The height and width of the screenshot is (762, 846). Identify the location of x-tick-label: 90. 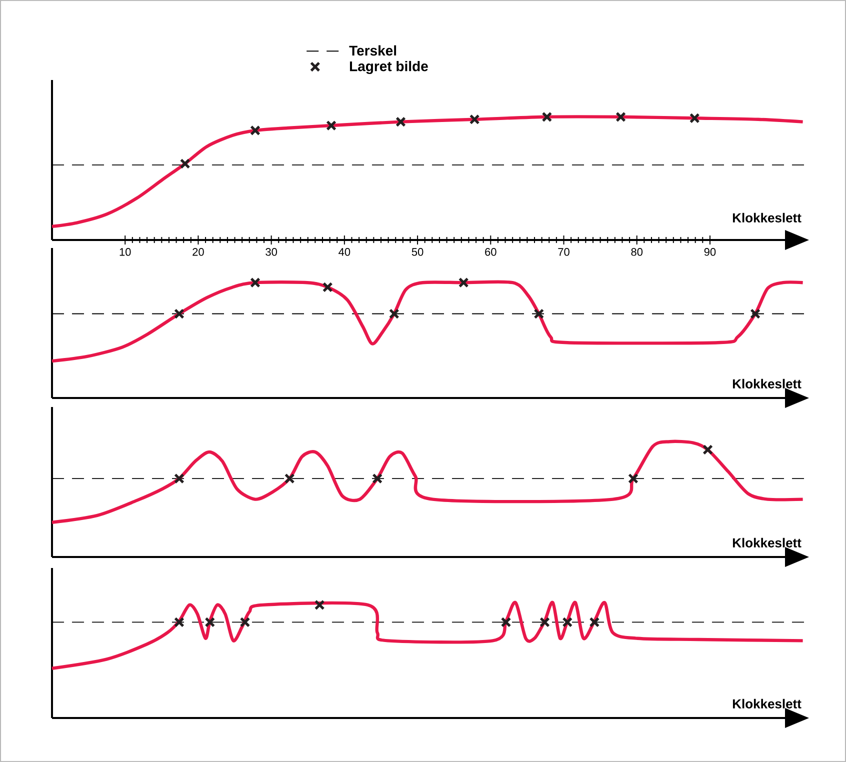
(710, 252).